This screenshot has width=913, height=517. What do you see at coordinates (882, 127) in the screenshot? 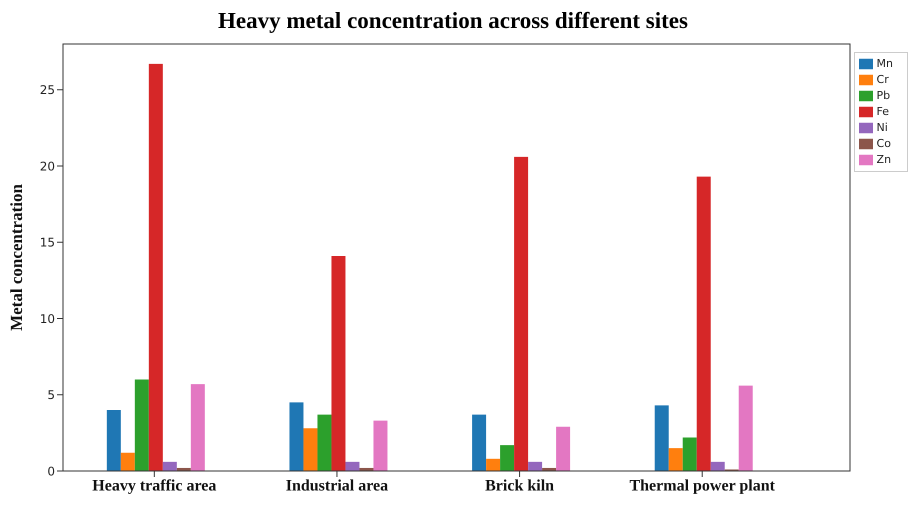
I see `legend-label: Ni` at bounding box center [882, 127].